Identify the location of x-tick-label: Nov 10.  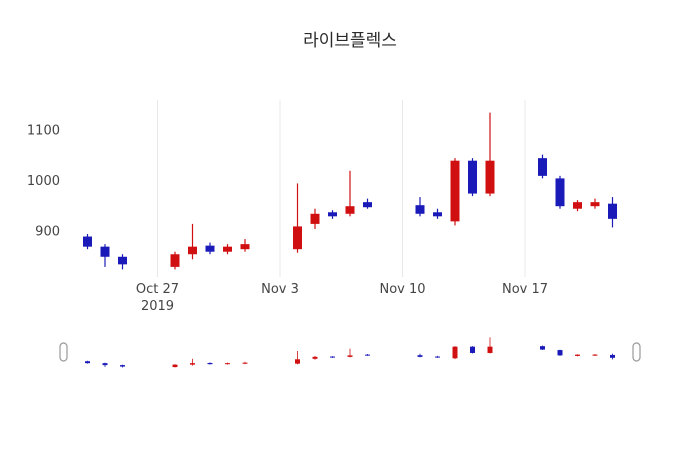
(402, 289).